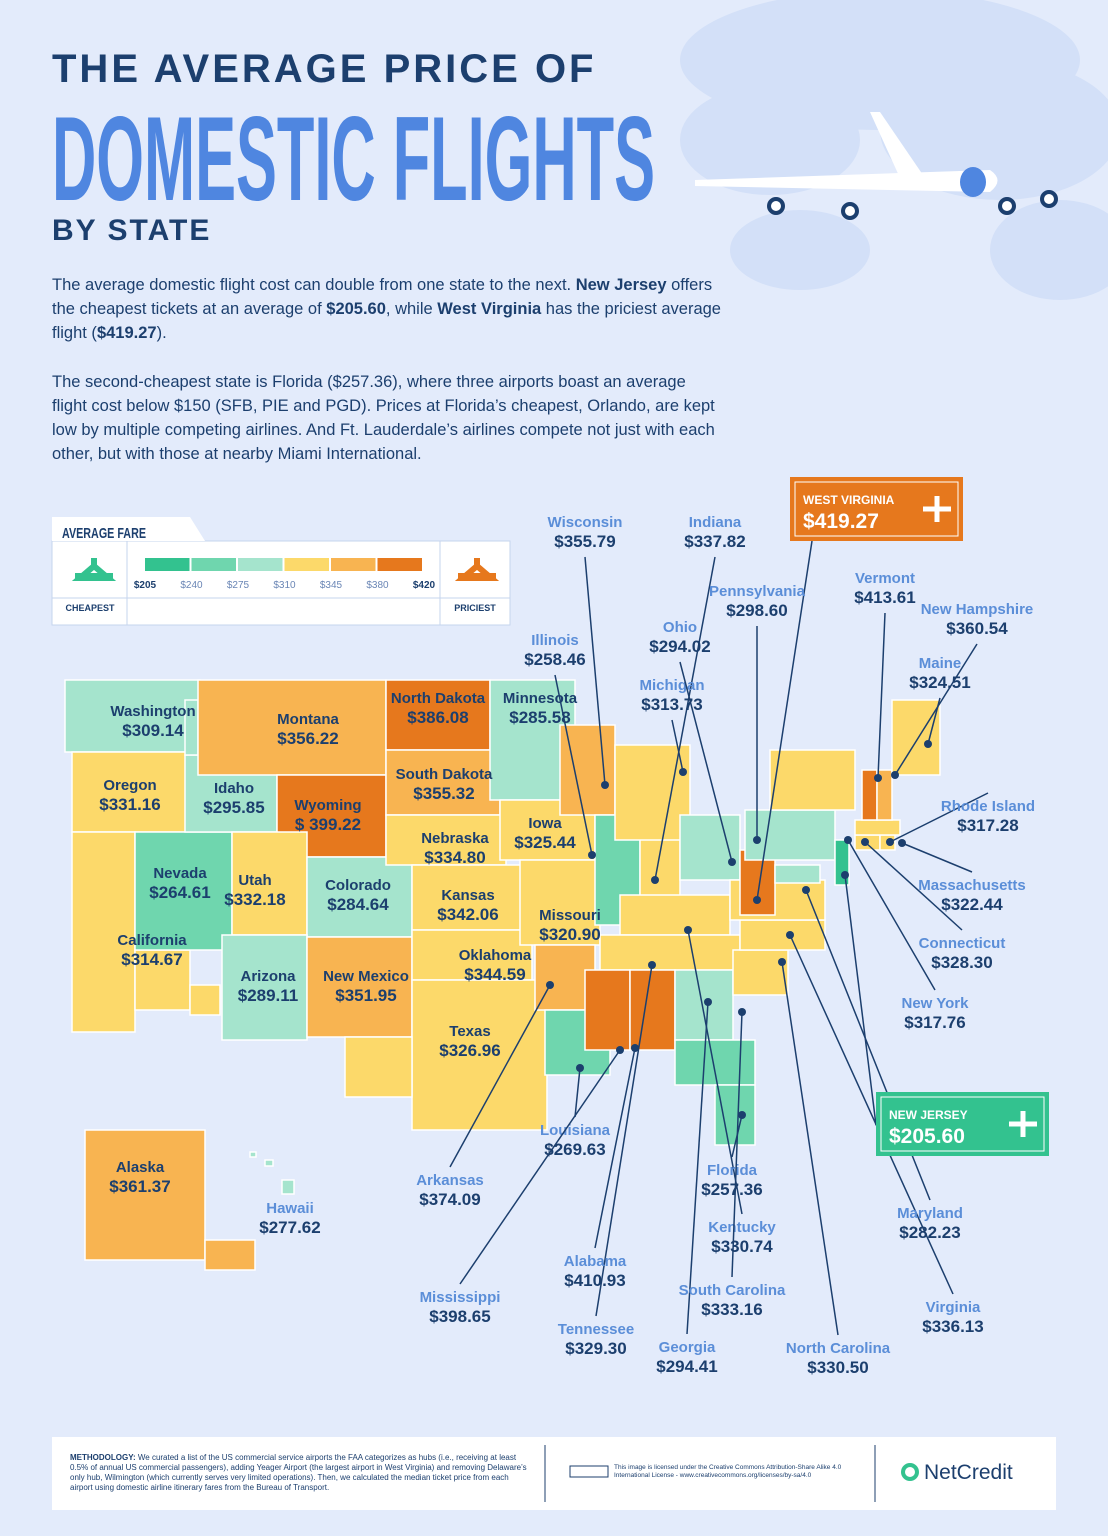 The height and width of the screenshot is (1536, 1108). I want to click on state-price: $264.61, so click(179, 892).